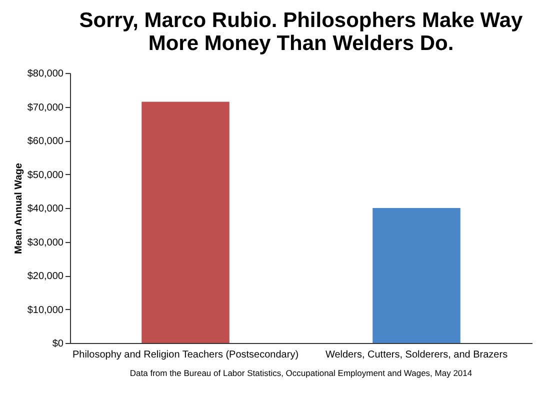  I want to click on y-tick-label: $30,000, so click(45, 242).